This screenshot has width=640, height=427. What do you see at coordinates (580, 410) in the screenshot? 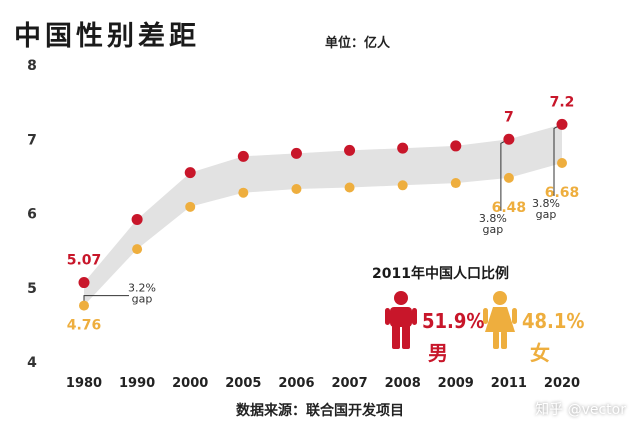
I see `watermark: 知乎 @vector` at bounding box center [580, 410].